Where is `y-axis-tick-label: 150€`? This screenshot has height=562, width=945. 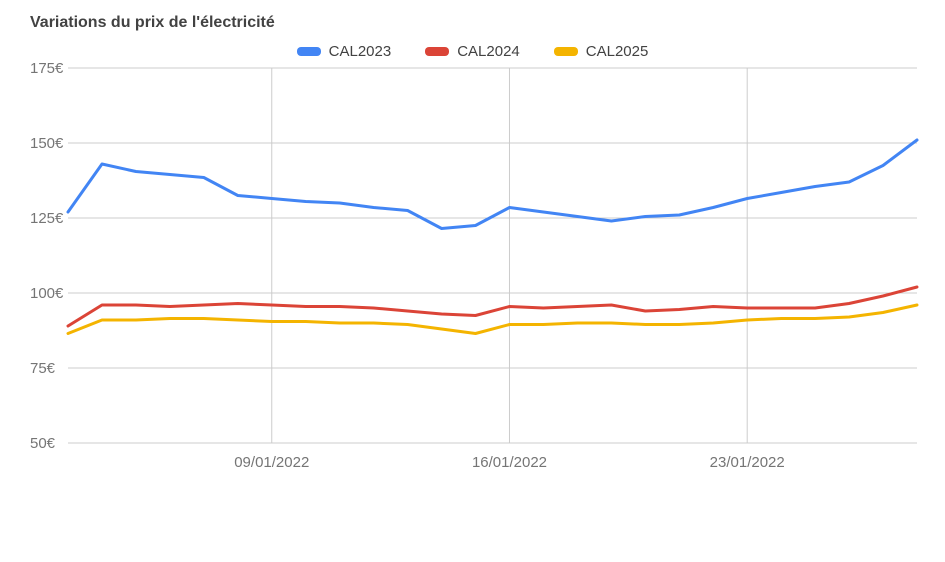
y-axis-tick-label: 150€ is located at coordinates (47, 143).